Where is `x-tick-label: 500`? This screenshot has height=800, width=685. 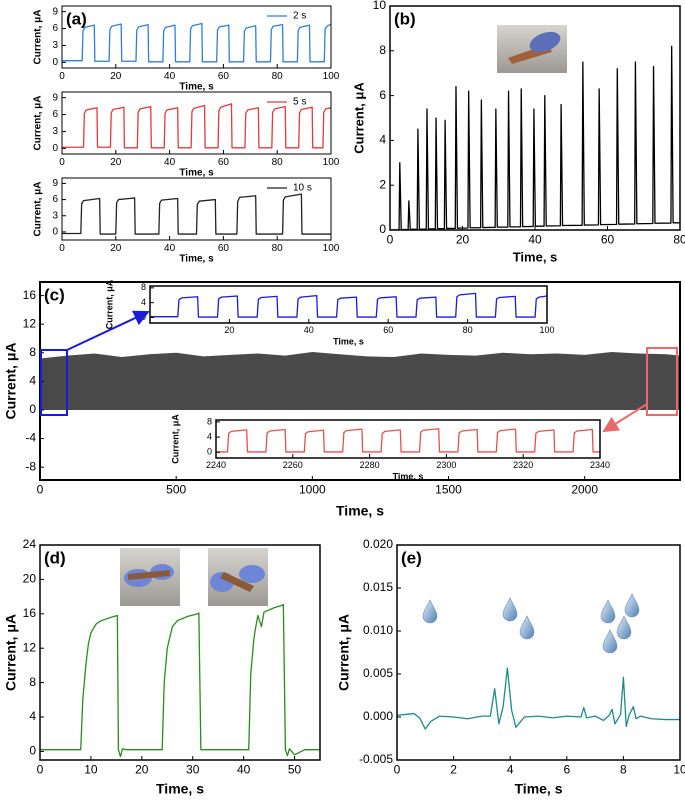 x-tick-label: 500 is located at coordinates (176, 489).